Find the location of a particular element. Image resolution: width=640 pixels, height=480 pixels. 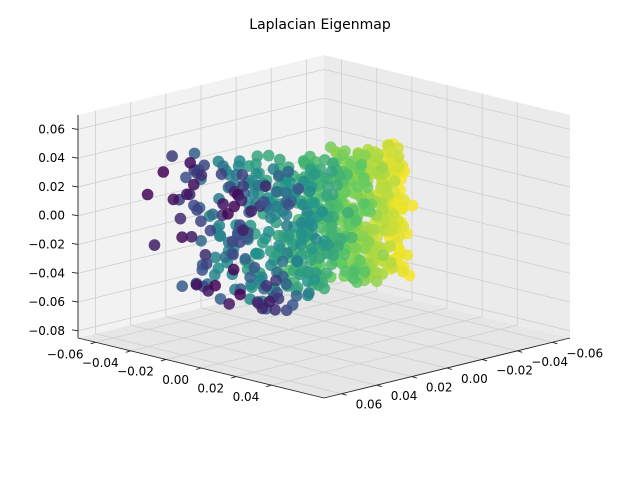

x-tick-label: 0.02 is located at coordinates (439, 388).